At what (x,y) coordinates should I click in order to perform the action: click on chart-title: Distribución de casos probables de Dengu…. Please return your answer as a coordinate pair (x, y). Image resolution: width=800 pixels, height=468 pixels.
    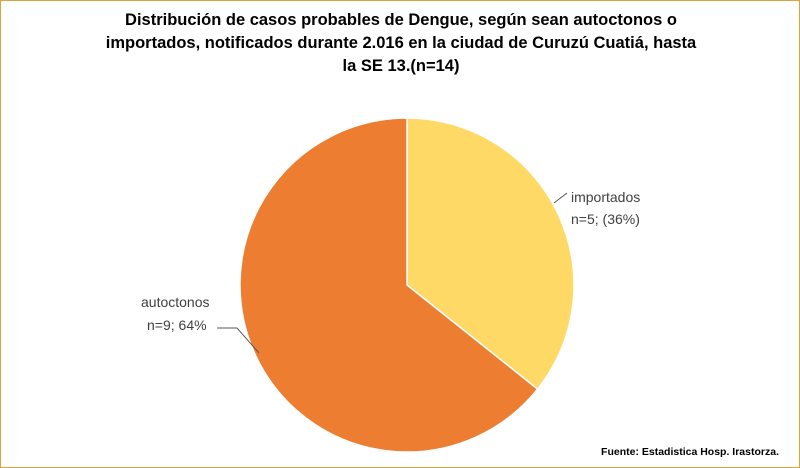
    Looking at the image, I should click on (401, 43).